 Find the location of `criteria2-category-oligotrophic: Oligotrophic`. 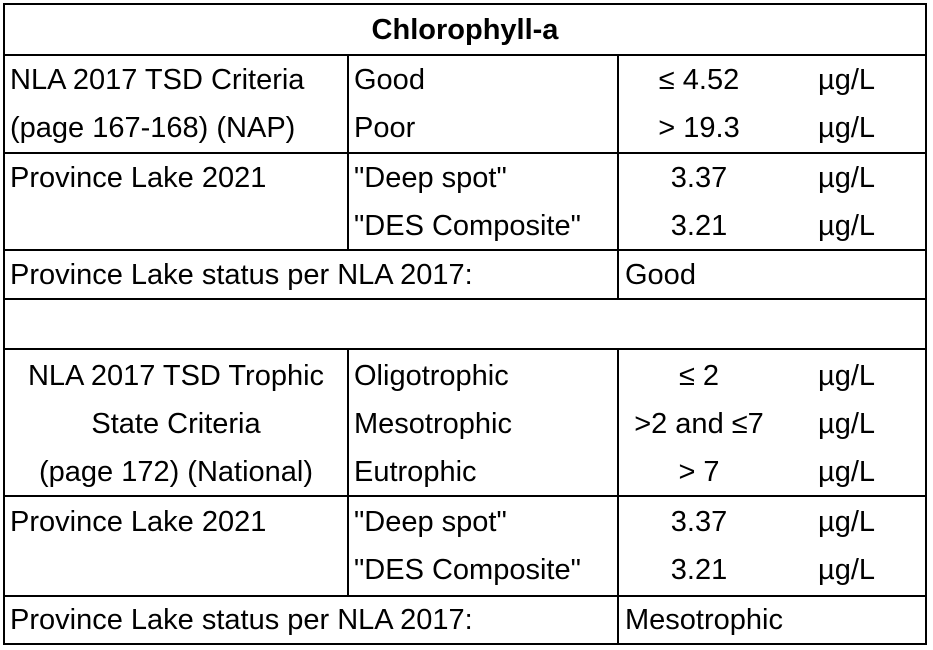

criteria2-category-oligotrophic: Oligotrophic is located at coordinates (431, 376).